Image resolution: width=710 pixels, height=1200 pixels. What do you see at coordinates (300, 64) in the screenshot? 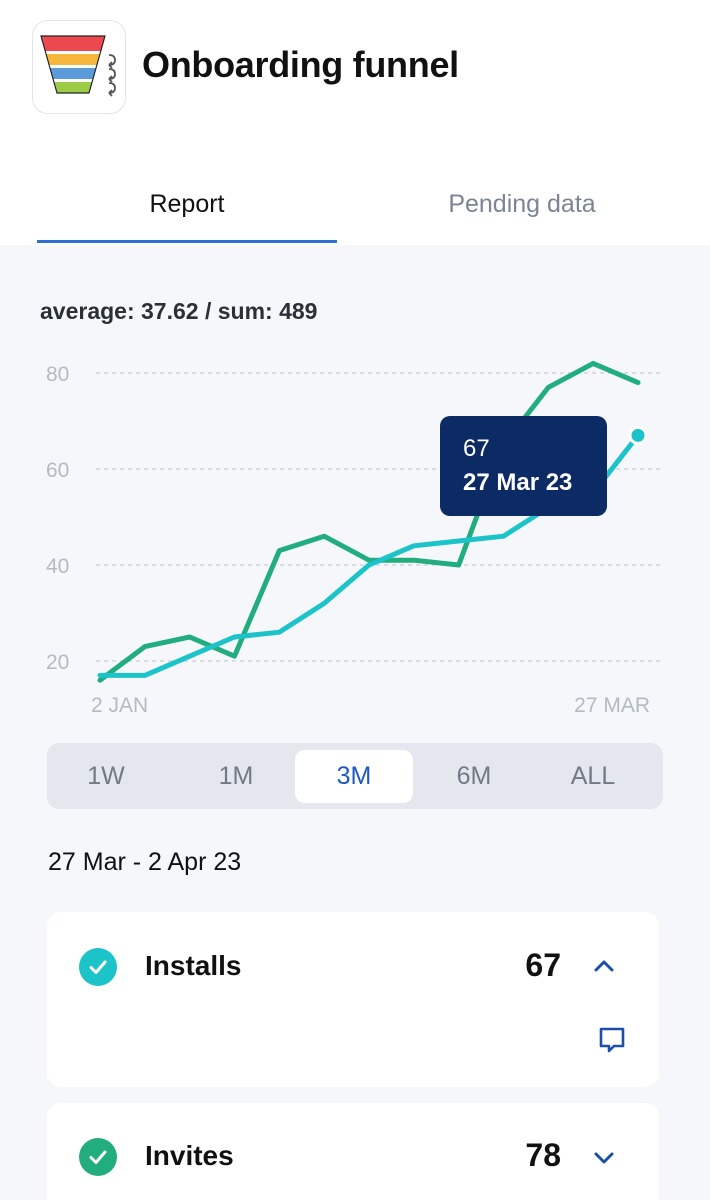
I see `page-title: Onboarding funnel` at bounding box center [300, 64].